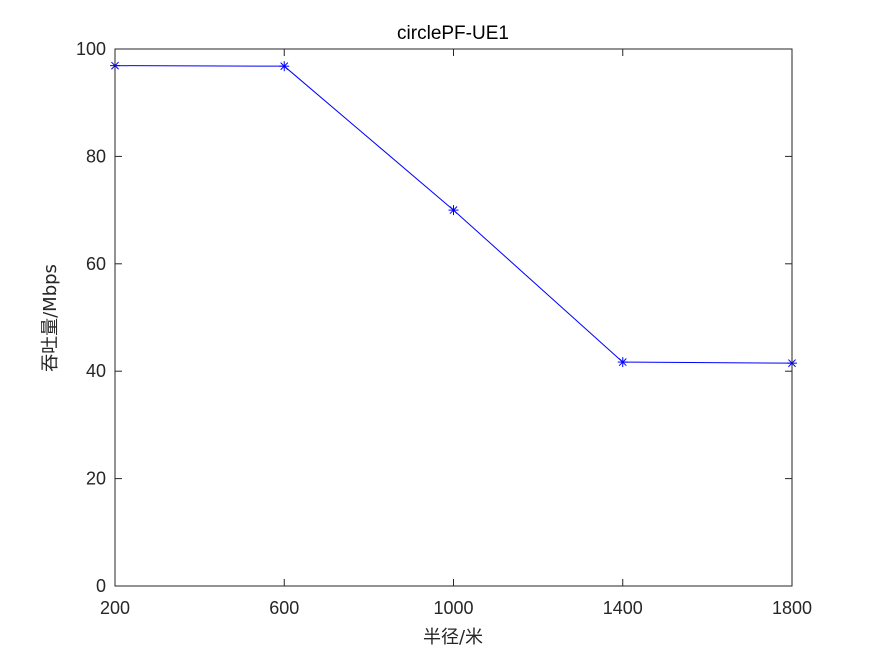 The image size is (875, 656). What do you see at coordinates (453, 33) in the screenshot?
I see `chart-title: circlePF-UE1` at bounding box center [453, 33].